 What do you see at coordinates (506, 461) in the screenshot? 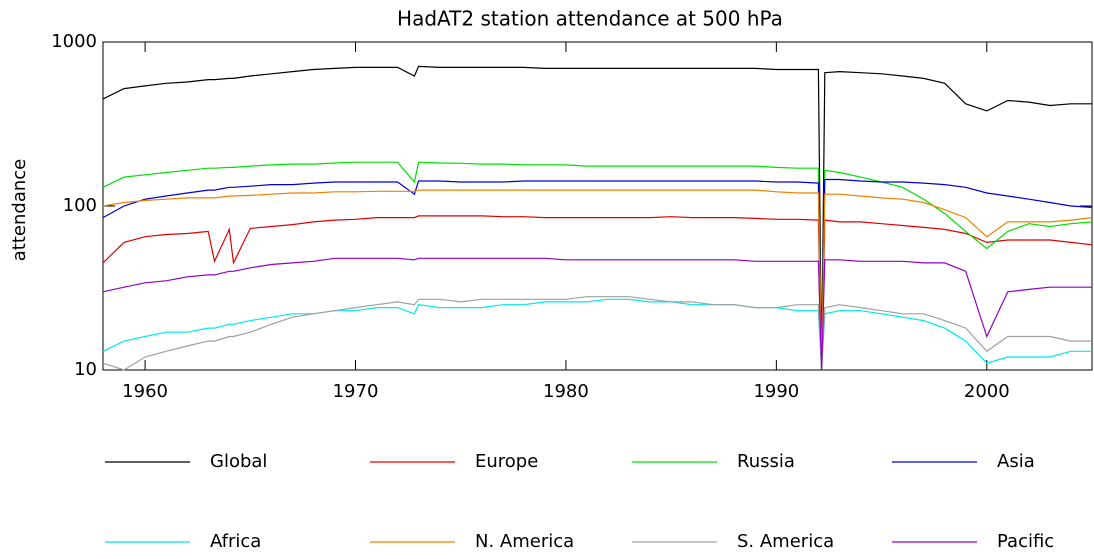
I see `legend-label: Europe` at bounding box center [506, 461].